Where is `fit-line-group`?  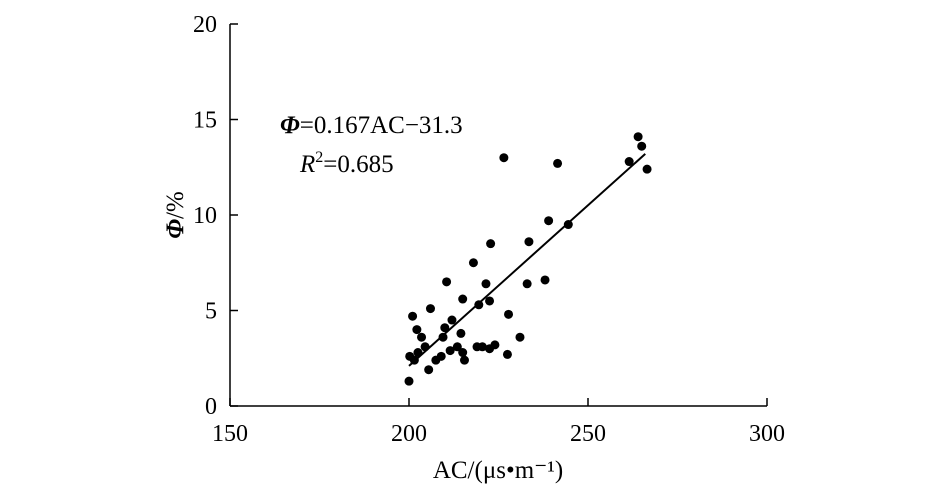
fit-line-group is located at coordinates (527, 260).